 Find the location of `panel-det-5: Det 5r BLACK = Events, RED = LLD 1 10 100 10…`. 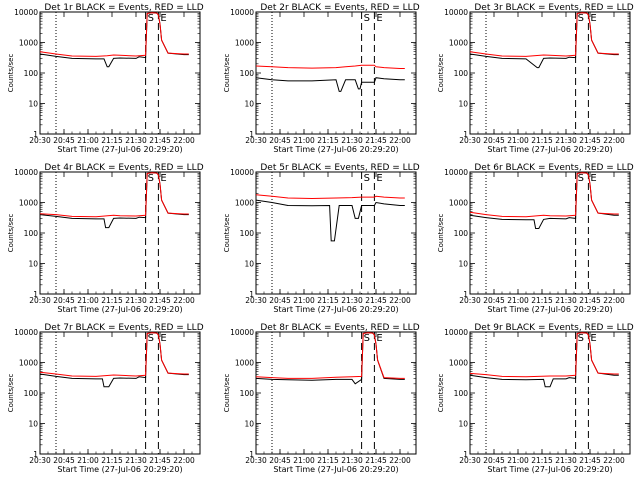

panel-det-5: Det 5r BLACK = Events, RED = LLD 1 10 100 10… is located at coordinates (321, 238).